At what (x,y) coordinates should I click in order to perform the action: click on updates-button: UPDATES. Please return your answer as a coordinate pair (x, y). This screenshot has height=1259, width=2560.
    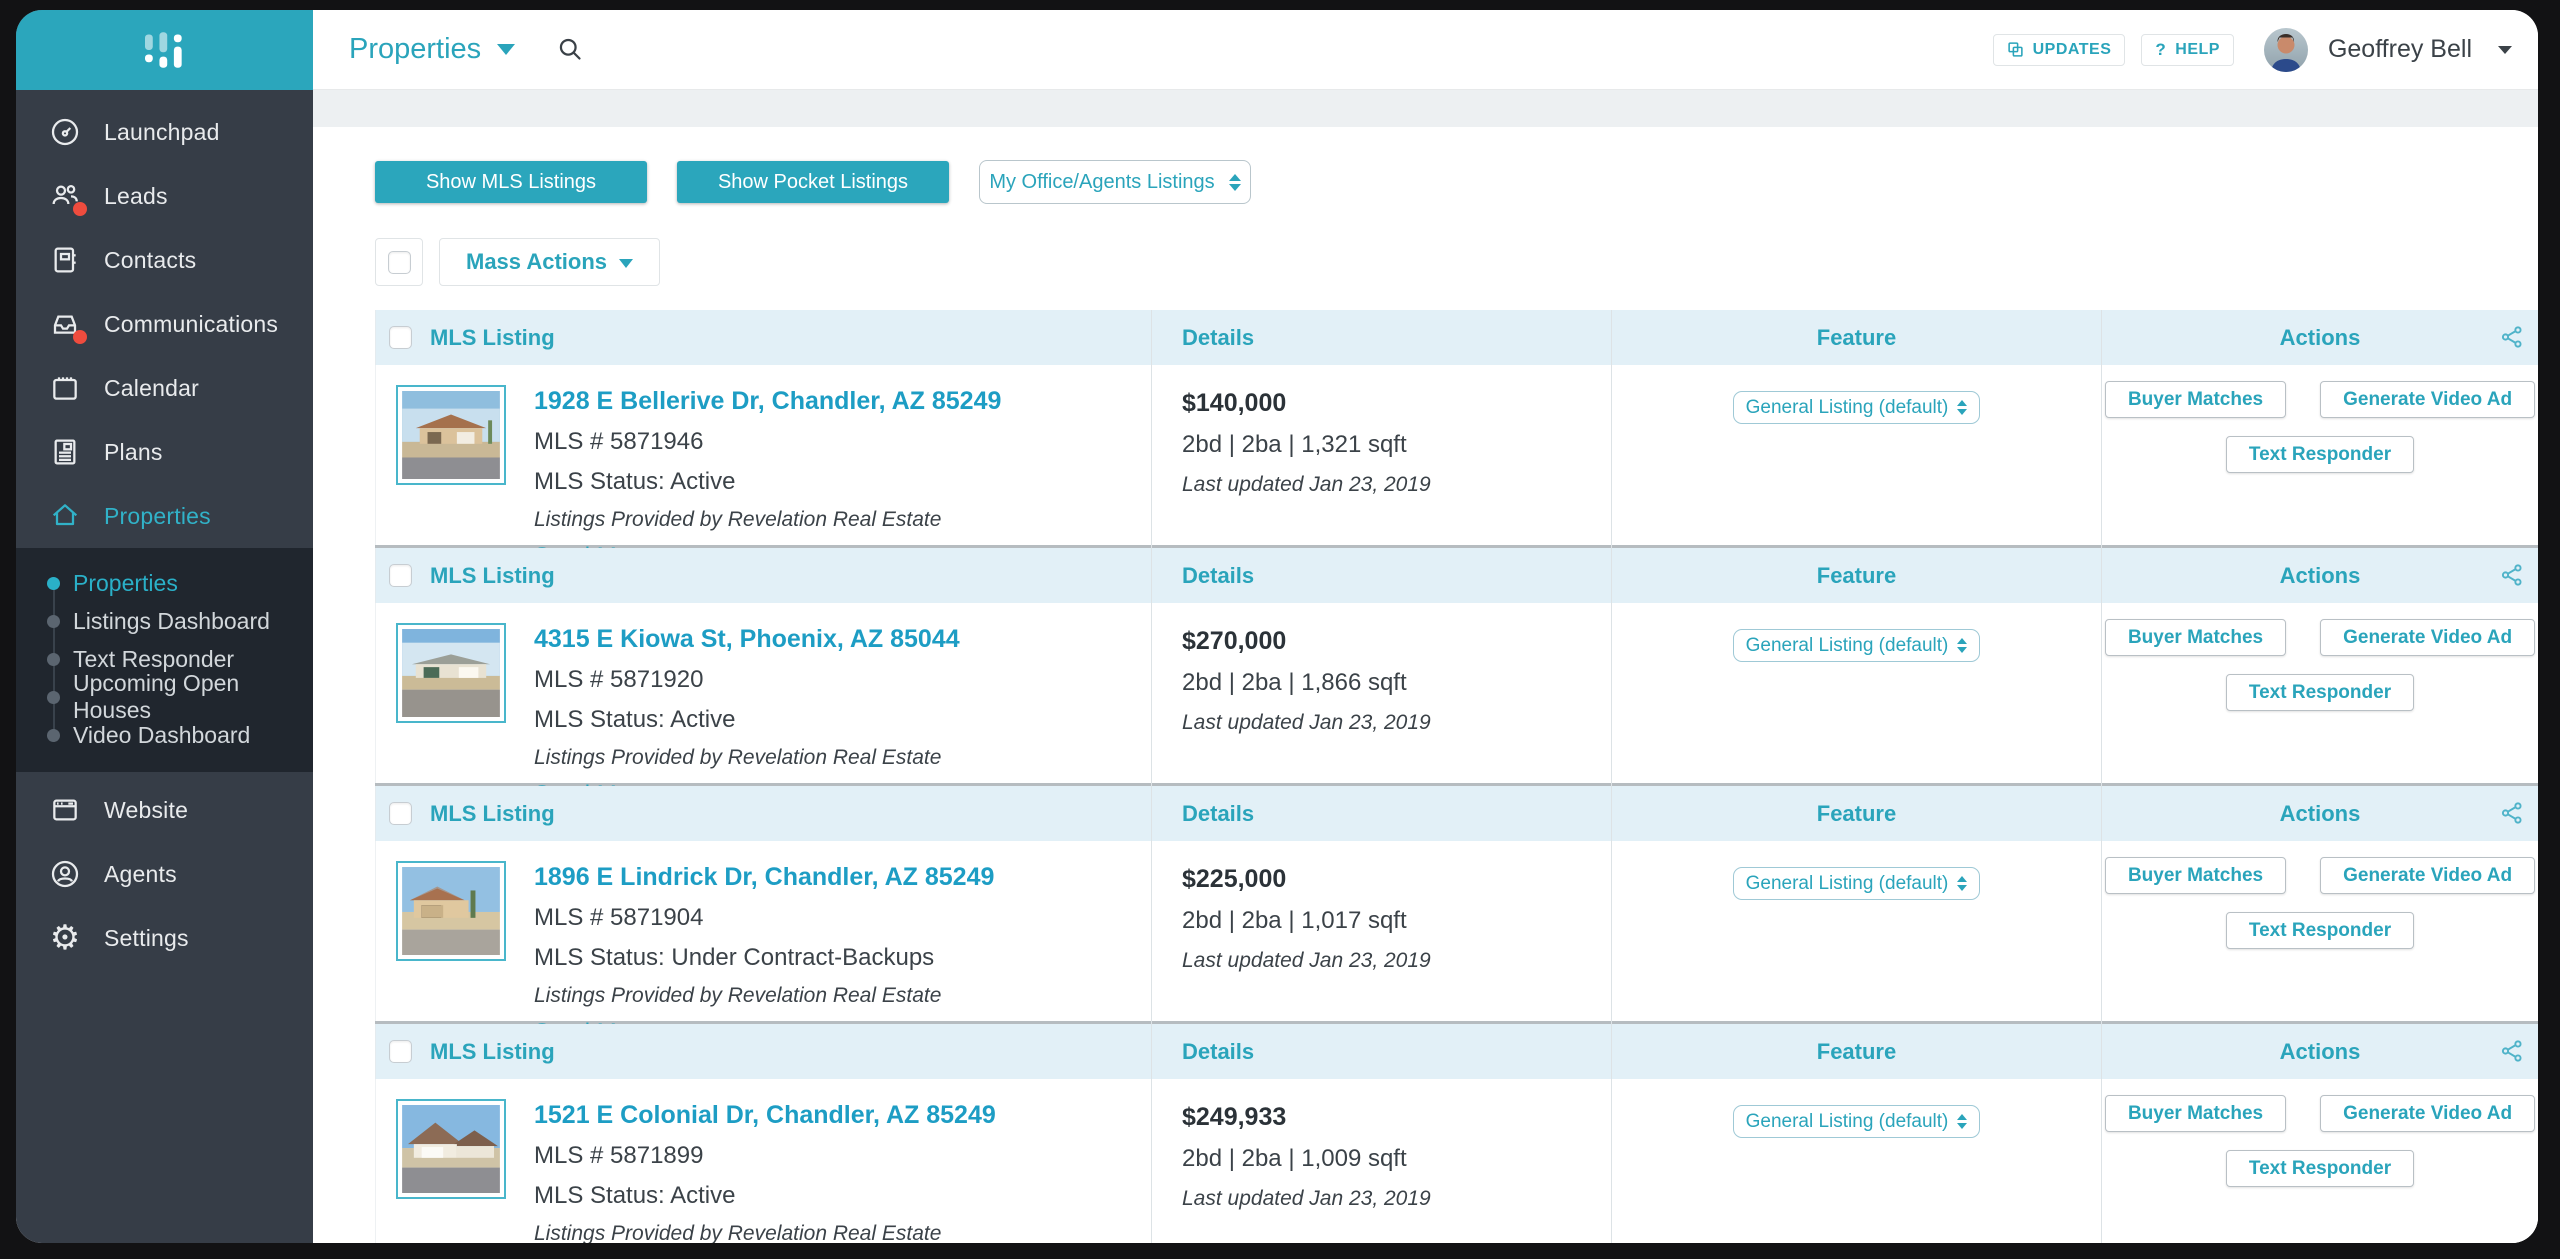
    Looking at the image, I should click on (2059, 49).